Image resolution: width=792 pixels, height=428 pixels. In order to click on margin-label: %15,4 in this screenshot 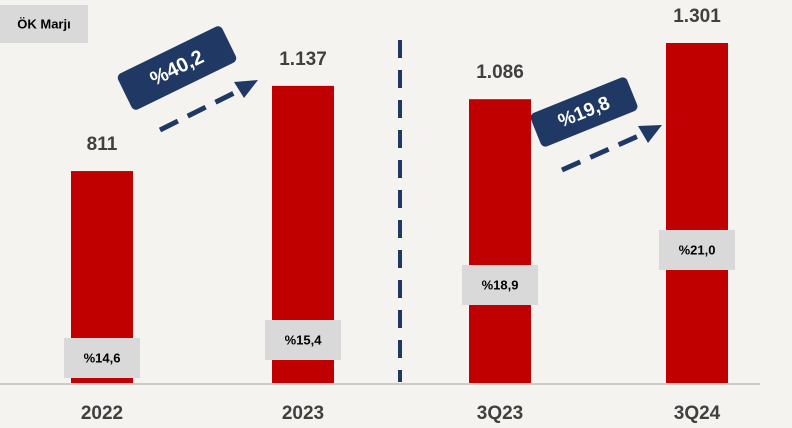, I will do `click(304, 339)`.